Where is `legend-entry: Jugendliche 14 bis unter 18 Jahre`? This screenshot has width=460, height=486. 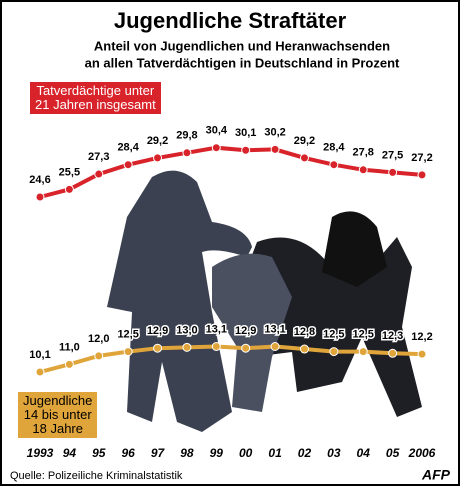
legend-entry: Jugendliche 14 bis unter 18 Jahre is located at coordinates (58, 415).